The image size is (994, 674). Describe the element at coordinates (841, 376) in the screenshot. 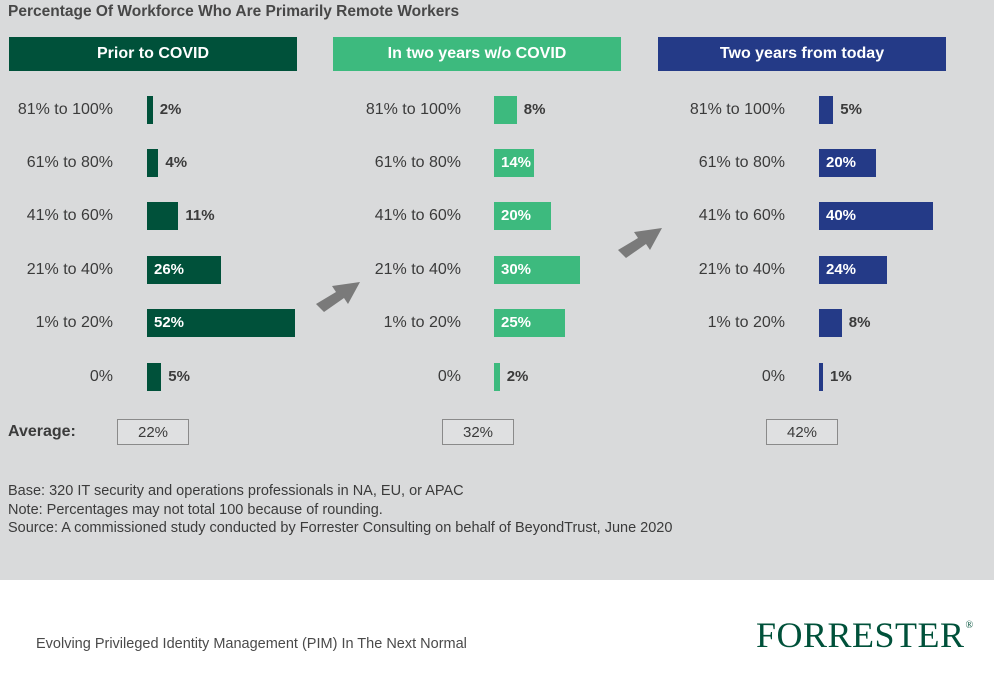

I see `data-label: 1%` at that location.